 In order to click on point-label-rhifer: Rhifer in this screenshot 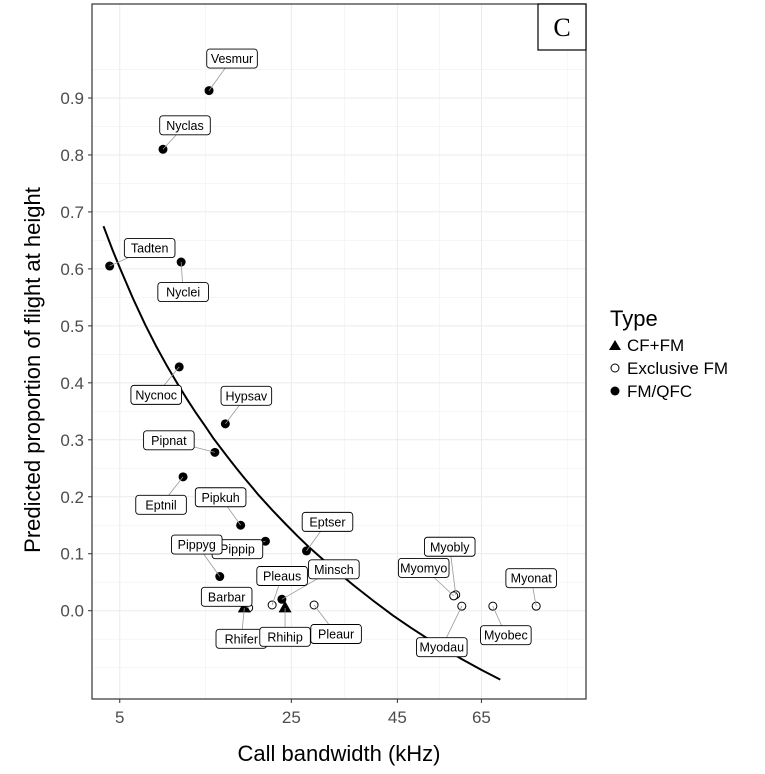, I will do `click(241, 639)`.